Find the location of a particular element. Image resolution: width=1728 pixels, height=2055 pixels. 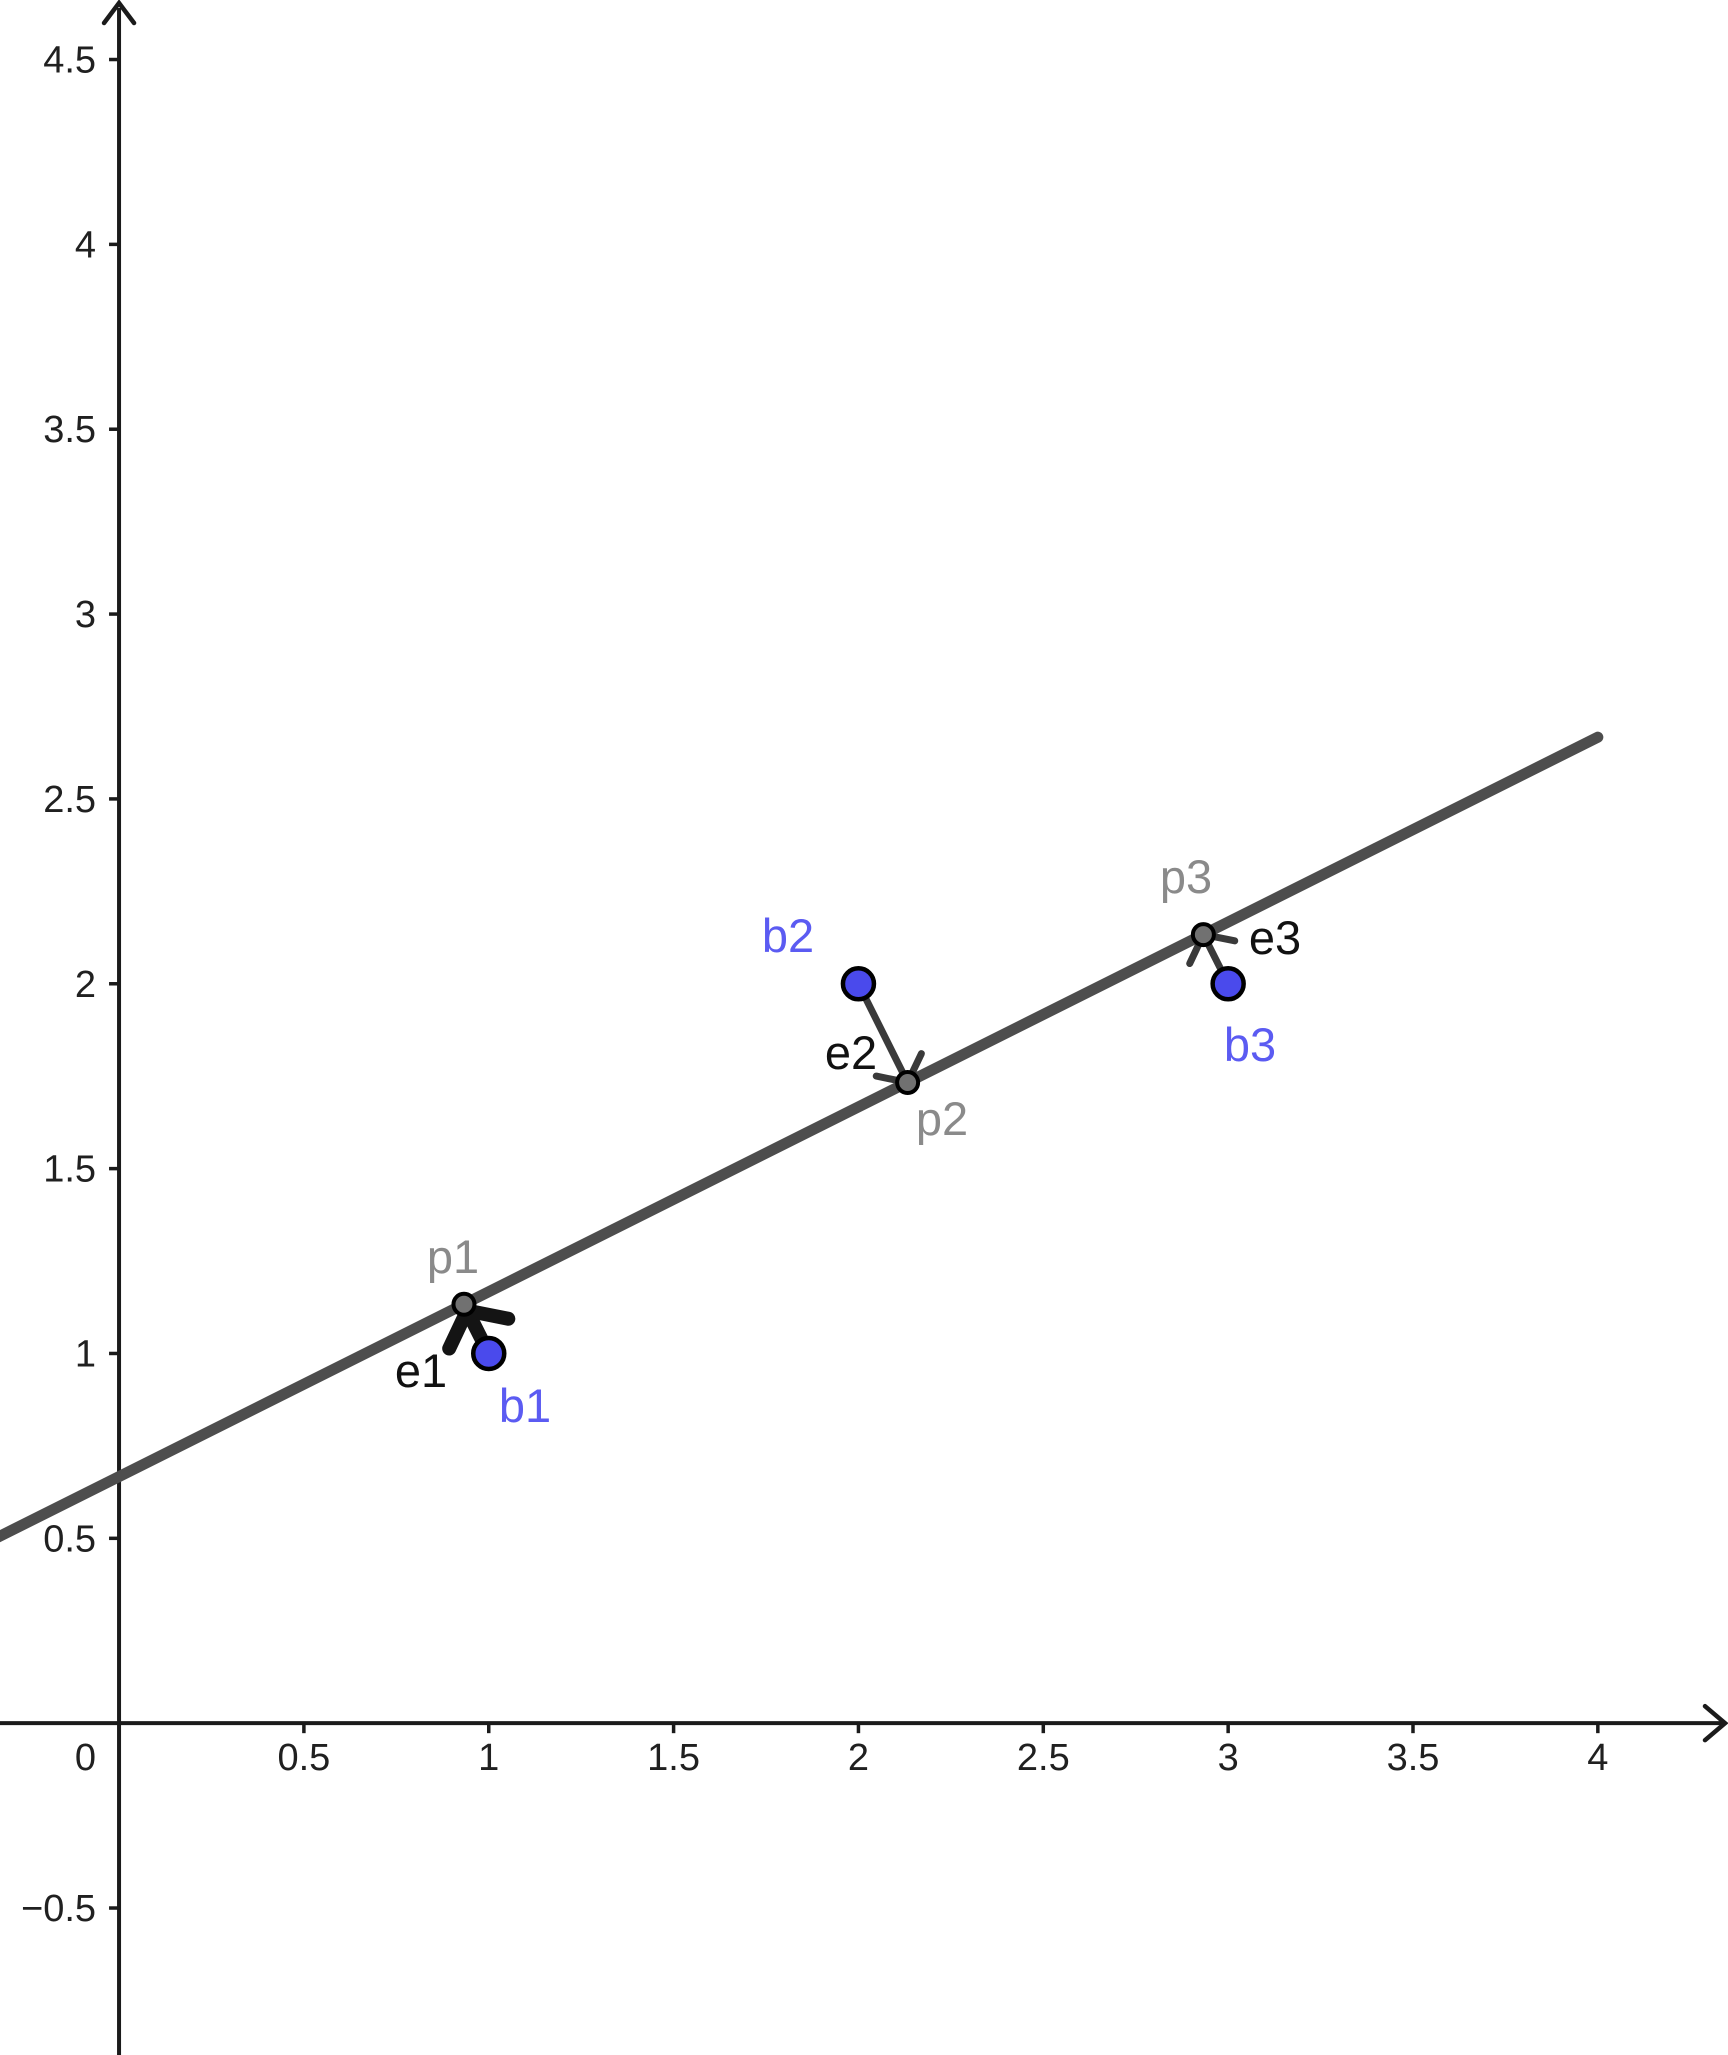

x-axis-arrow-icon is located at coordinates (1715, 1723).